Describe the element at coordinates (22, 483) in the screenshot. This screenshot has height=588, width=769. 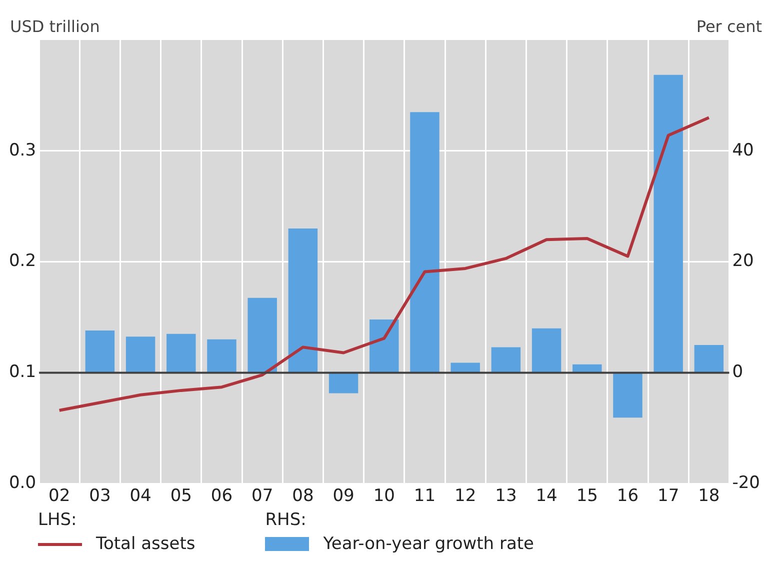
I see `y-tick-label: 0.0` at that location.